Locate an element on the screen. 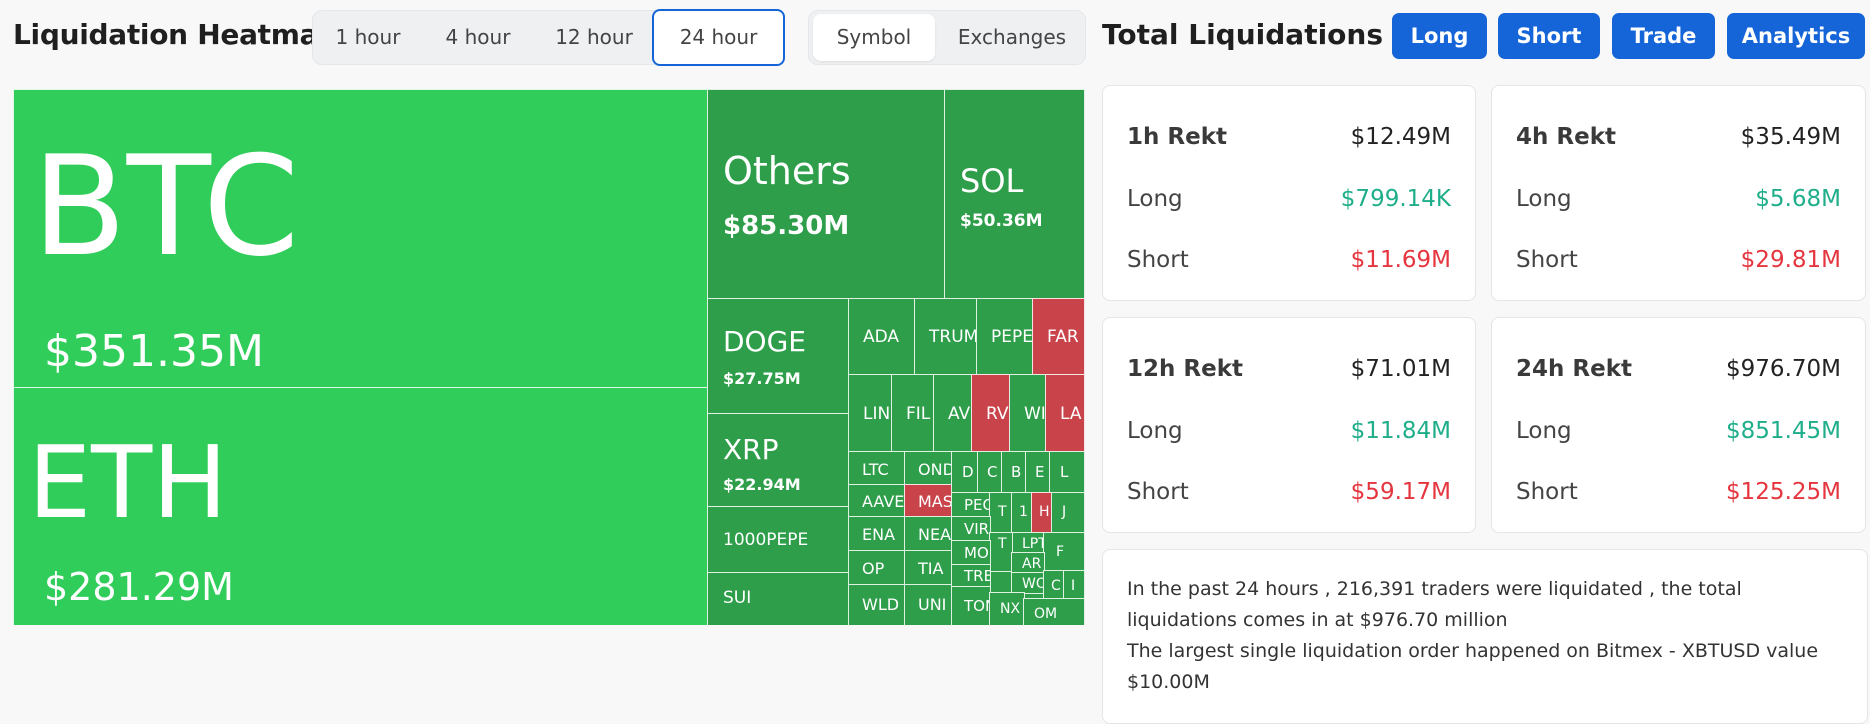 The image size is (1870, 724). long-value: $5.68M is located at coordinates (1798, 199).